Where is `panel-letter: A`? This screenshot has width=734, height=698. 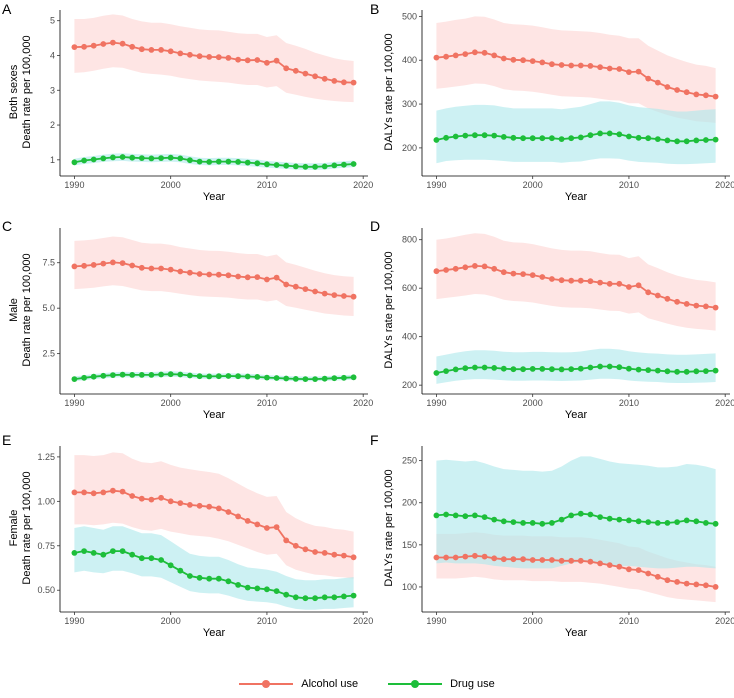 panel-letter: A is located at coordinates (7, 9).